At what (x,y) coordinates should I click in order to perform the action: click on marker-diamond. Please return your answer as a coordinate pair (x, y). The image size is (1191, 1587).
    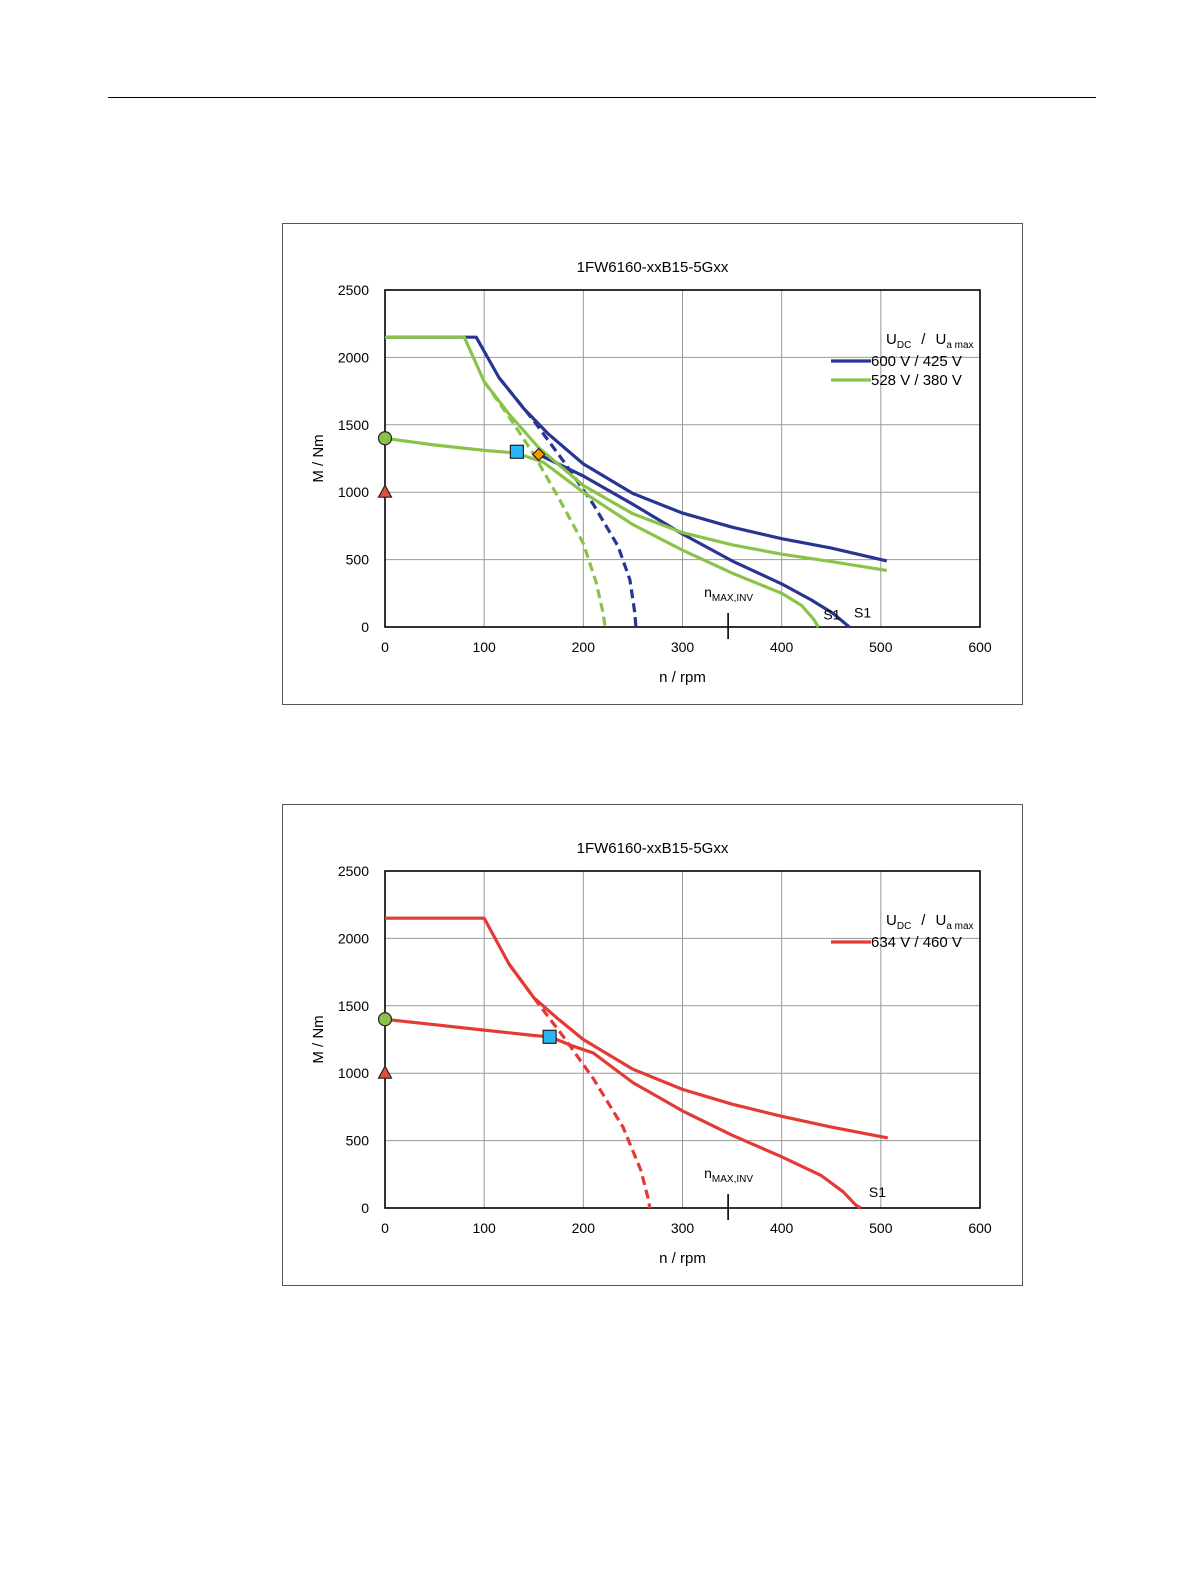
    Looking at the image, I should click on (538, 454).